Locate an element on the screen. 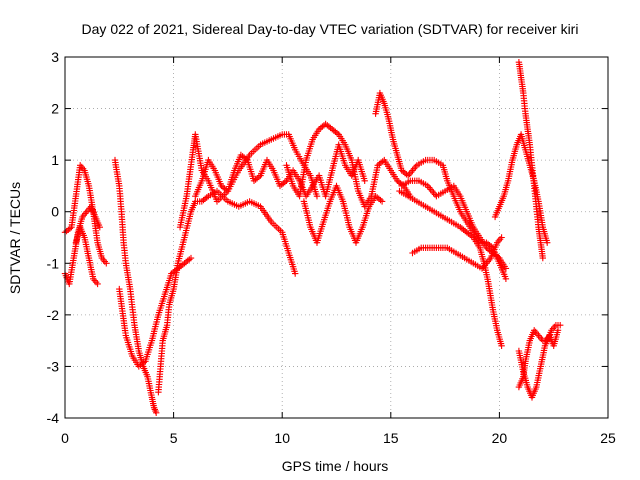 The width and height of the screenshot is (640, 480). y-tick-label: 0 is located at coordinates (55, 212).